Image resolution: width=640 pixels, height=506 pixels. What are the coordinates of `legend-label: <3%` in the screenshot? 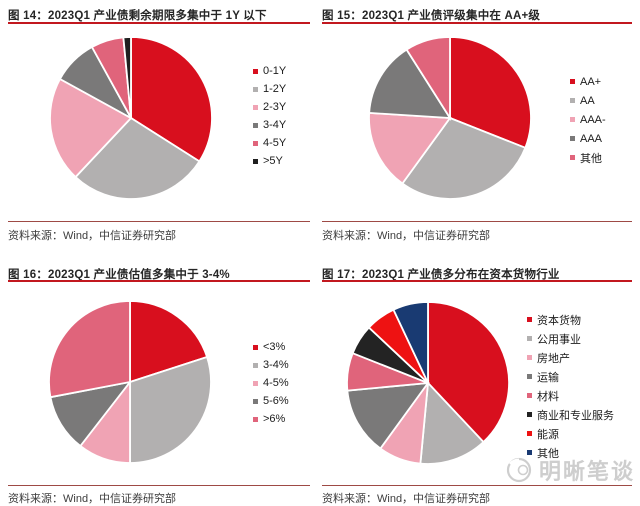 It's located at (274, 347).